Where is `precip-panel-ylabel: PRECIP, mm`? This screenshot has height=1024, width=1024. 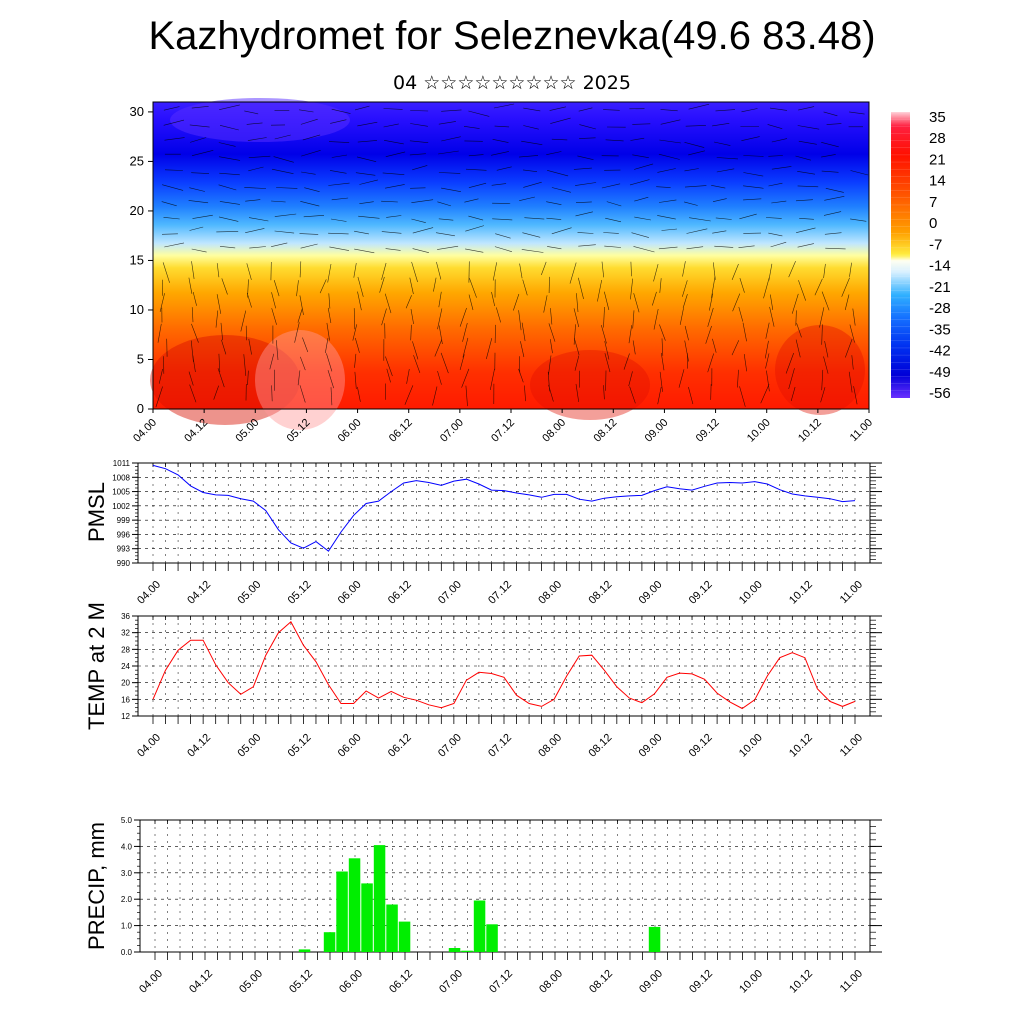
precip-panel-ylabel: PRECIP, mm is located at coordinates (96, 886).